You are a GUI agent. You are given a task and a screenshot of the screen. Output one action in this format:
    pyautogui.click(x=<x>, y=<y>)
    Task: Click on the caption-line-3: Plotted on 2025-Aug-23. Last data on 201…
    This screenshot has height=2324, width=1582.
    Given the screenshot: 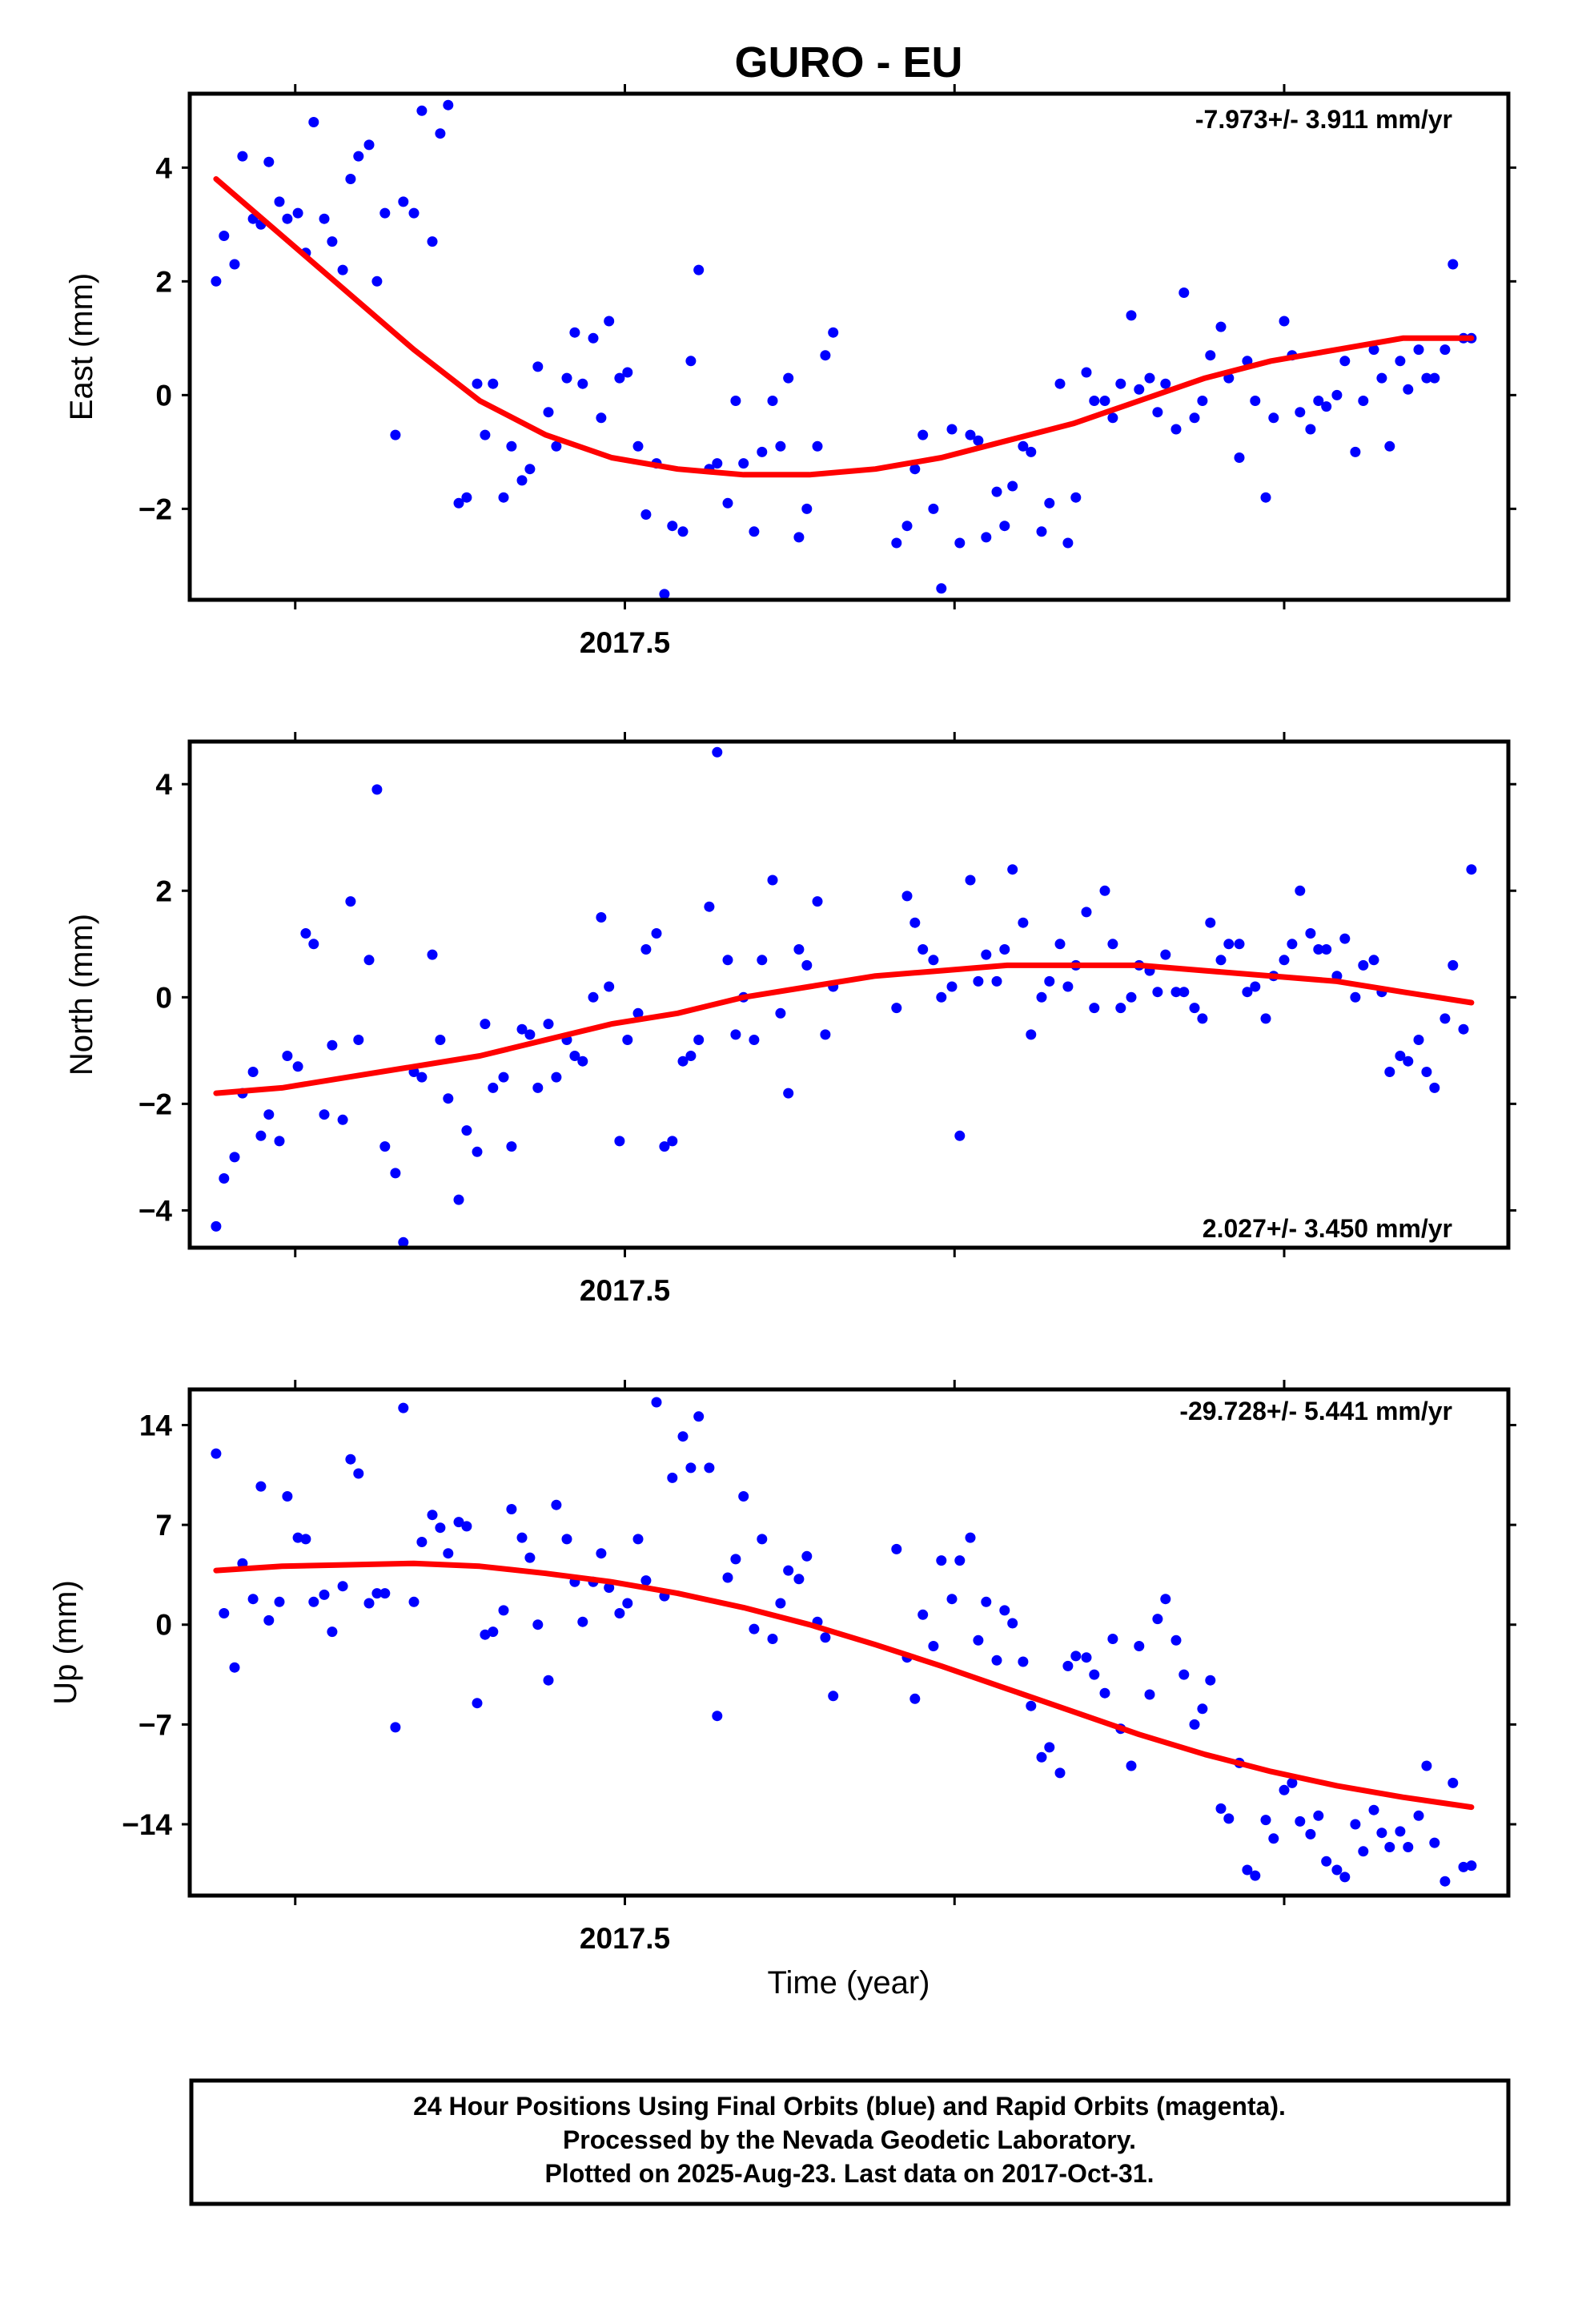 What is the action you would take?
    pyautogui.click(x=849, y=2173)
    